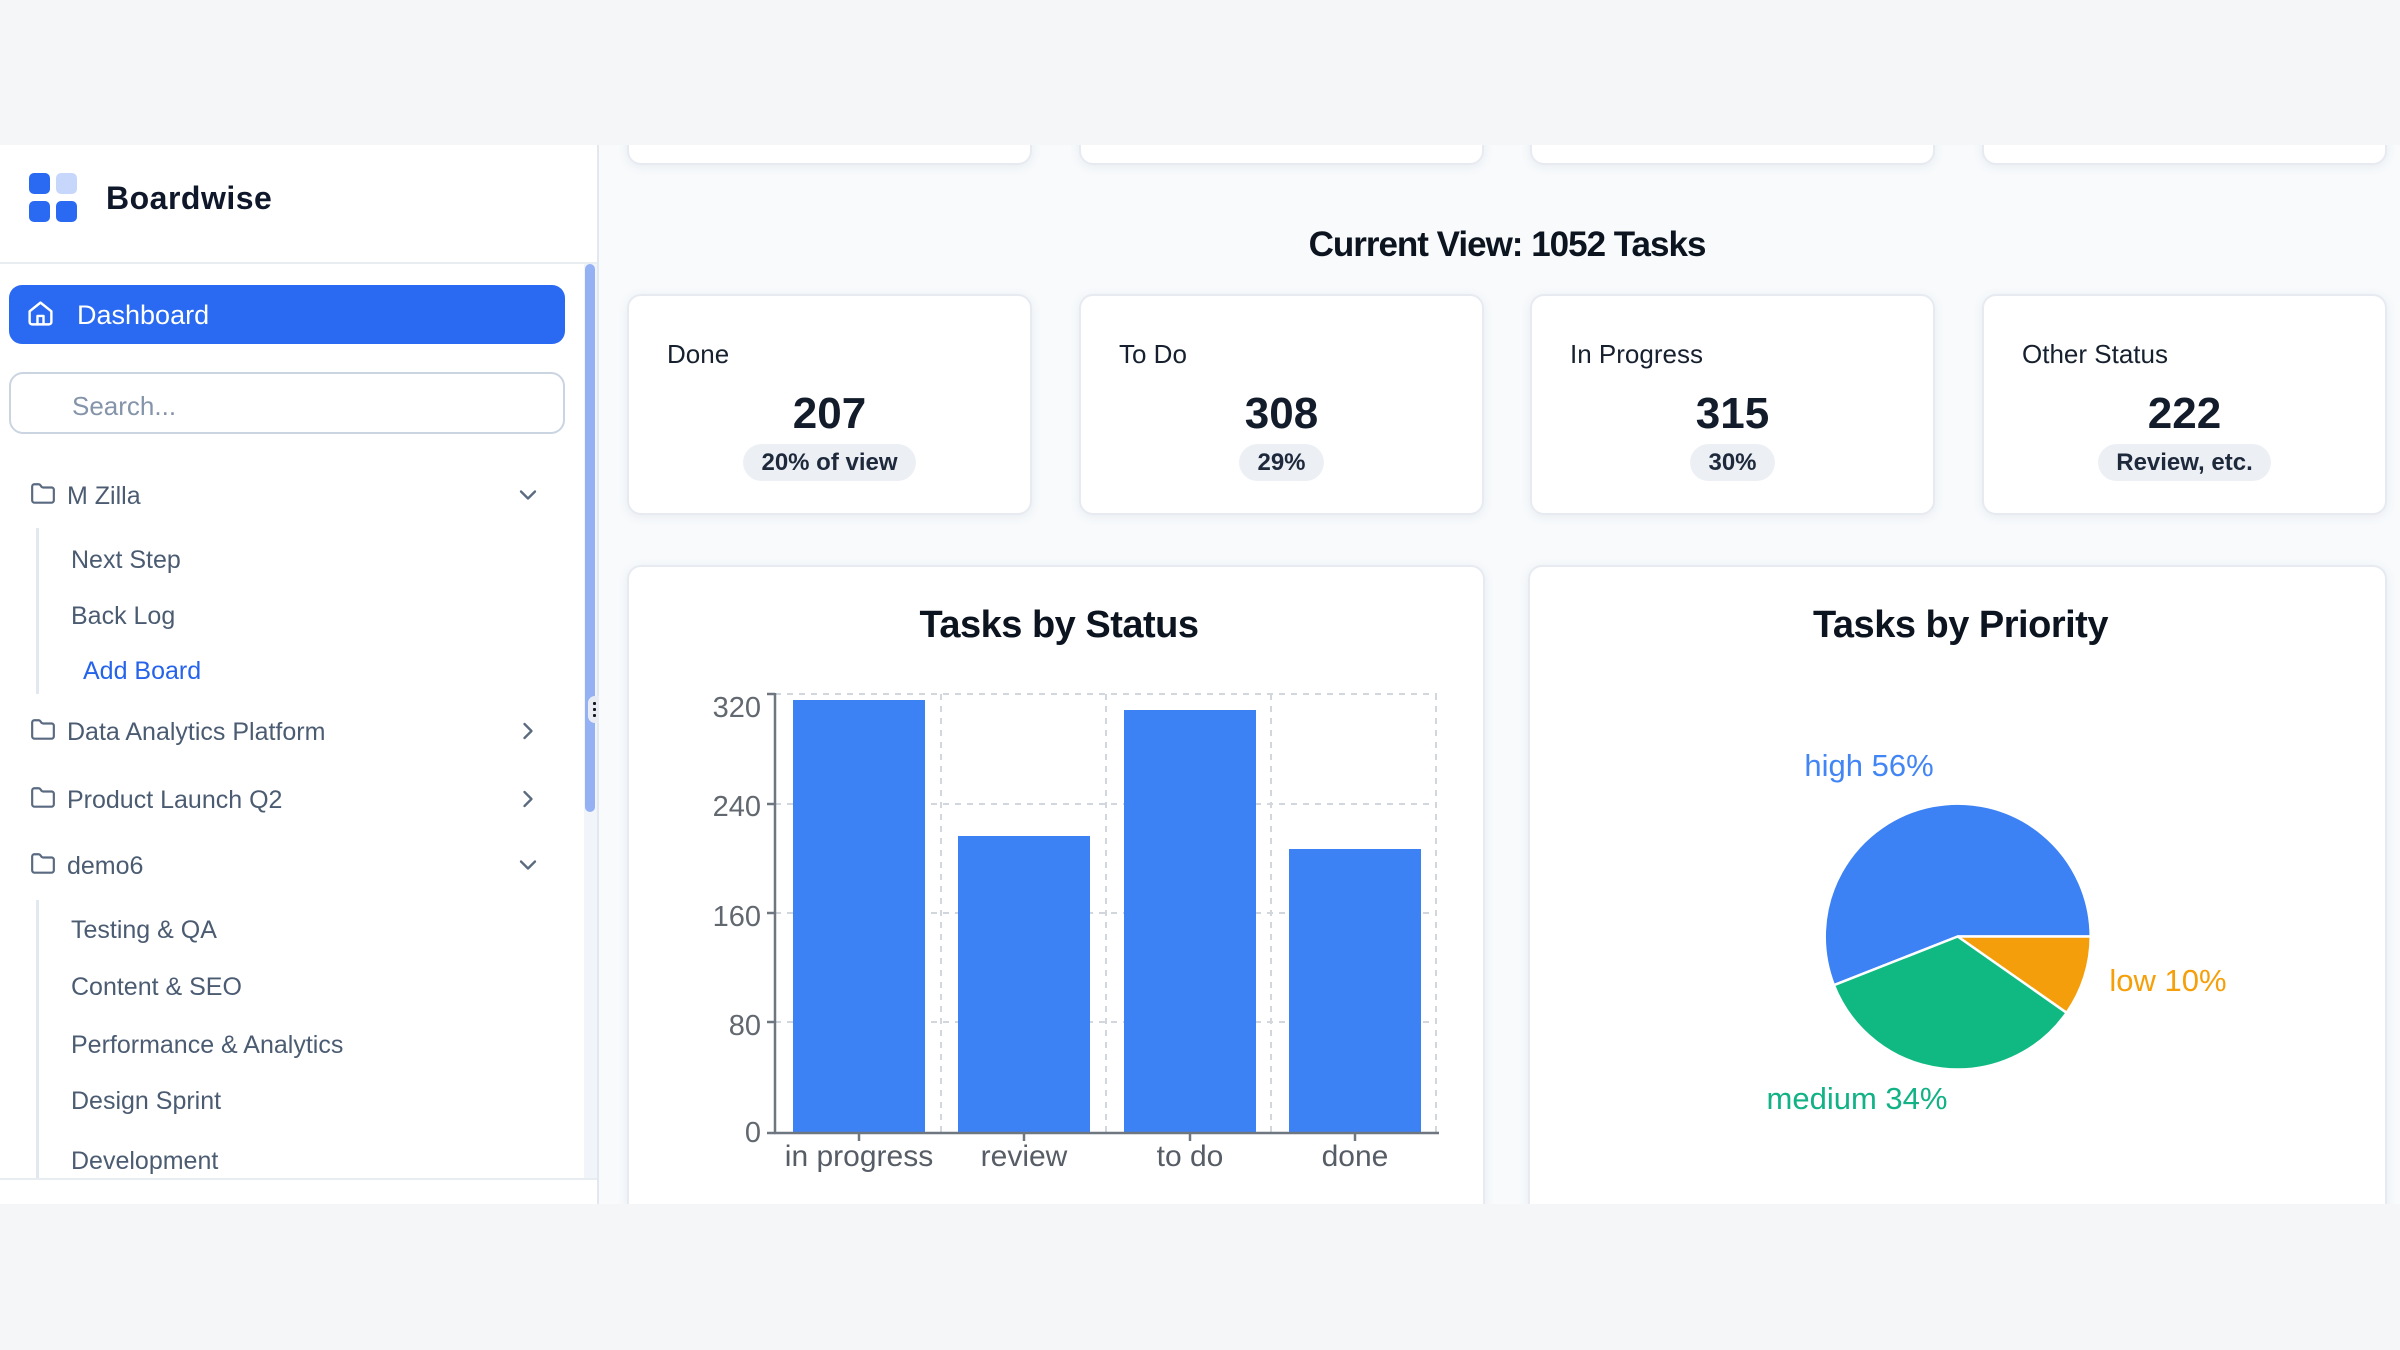  Describe the element at coordinates (737, 708) in the screenshot. I see `svg-text: 320` at that location.